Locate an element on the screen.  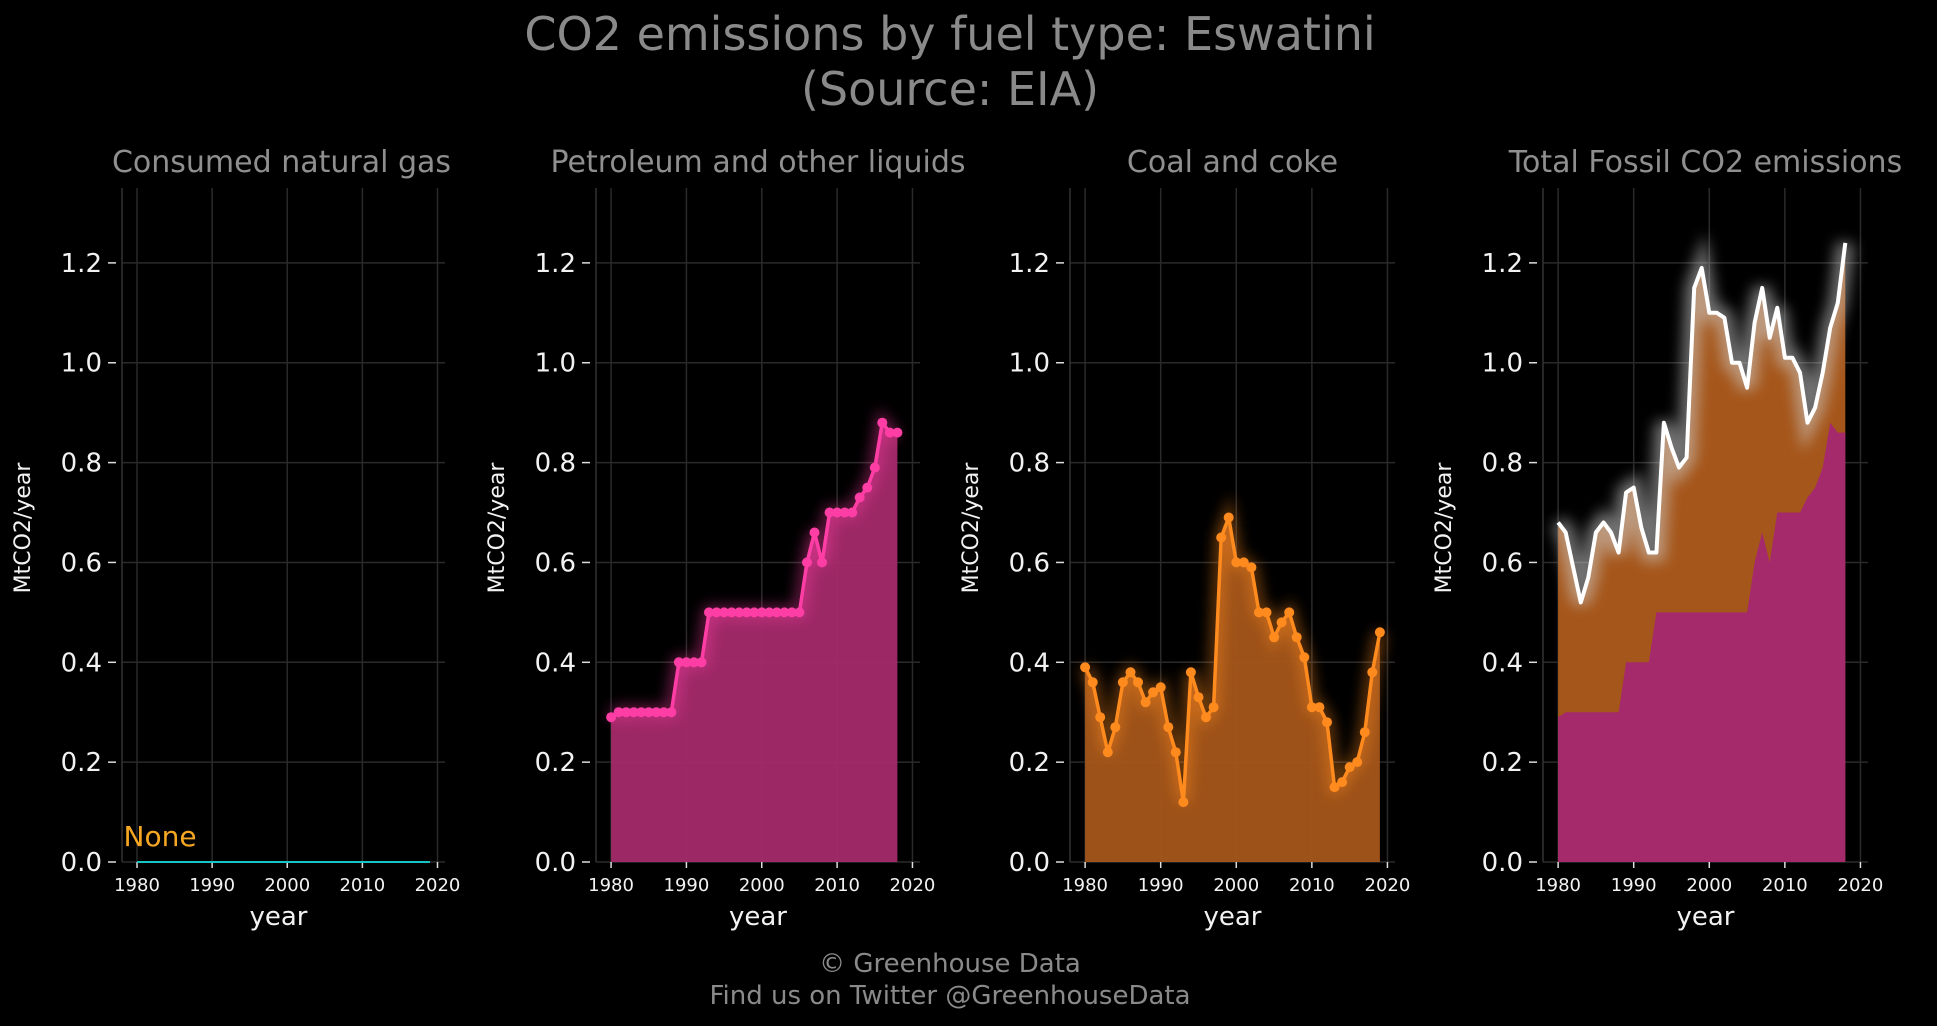
y-tick-label: 1.2 is located at coordinates (555, 264).